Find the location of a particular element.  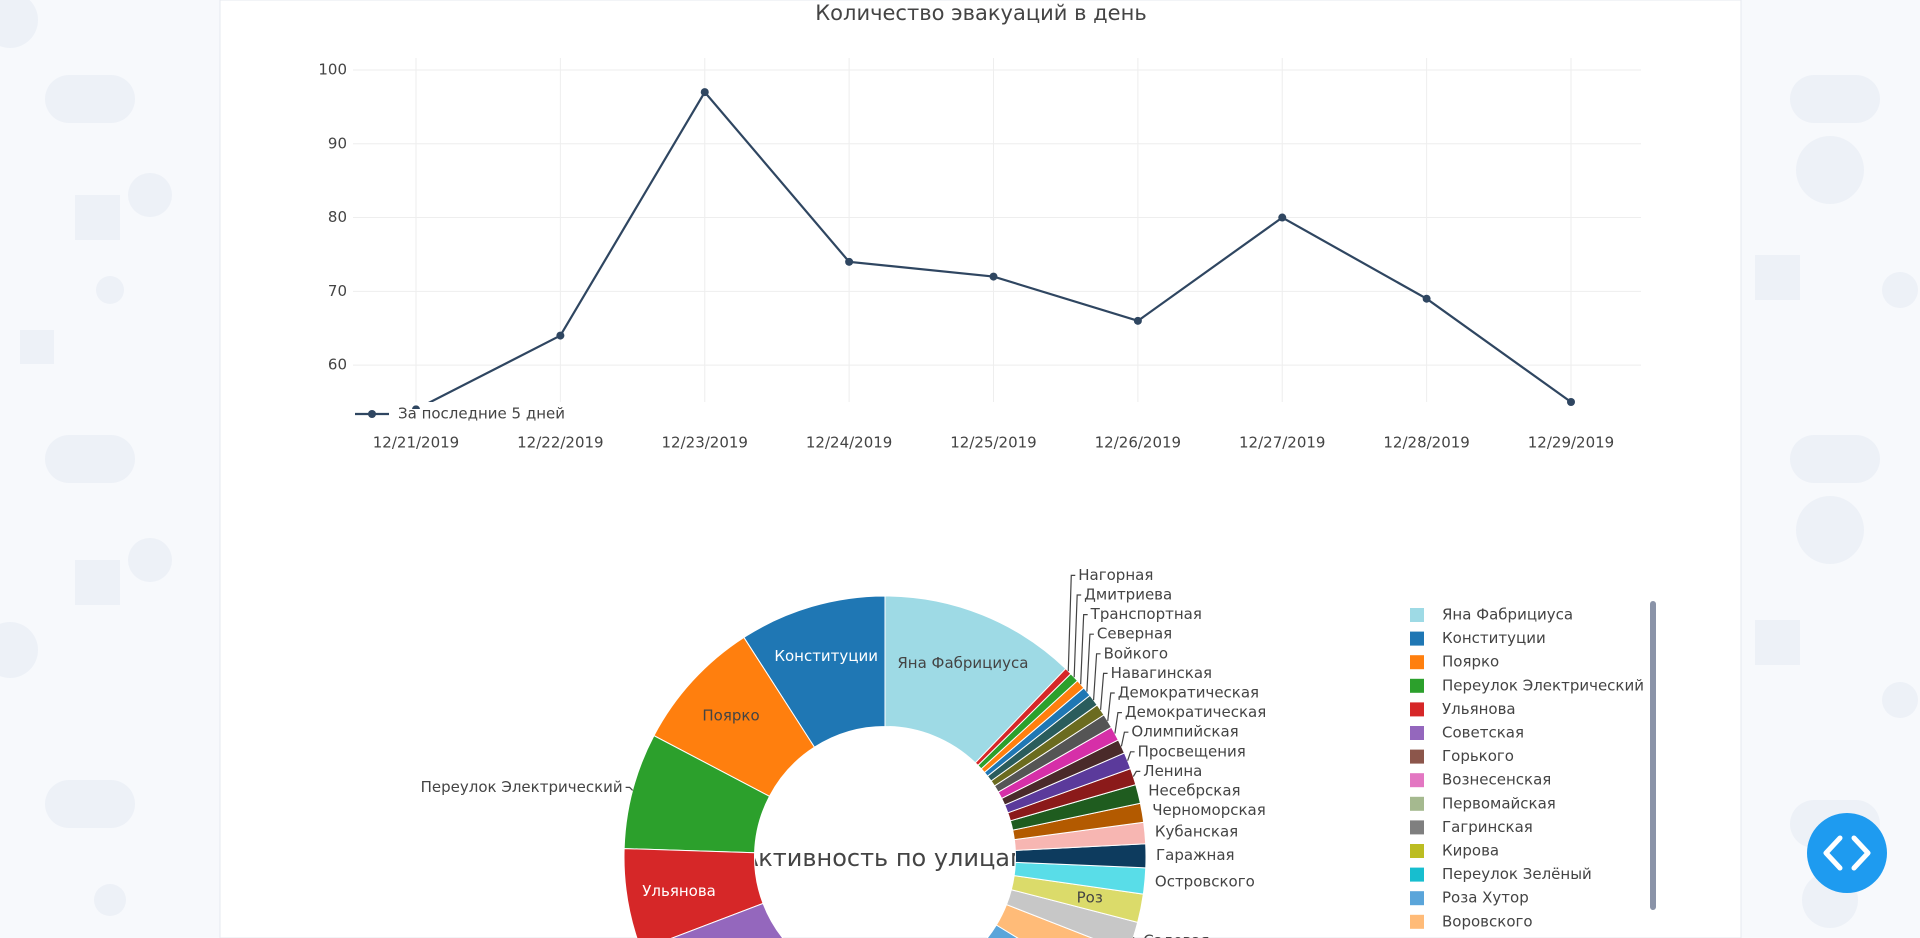

legend-marker is located at coordinates (372, 414).